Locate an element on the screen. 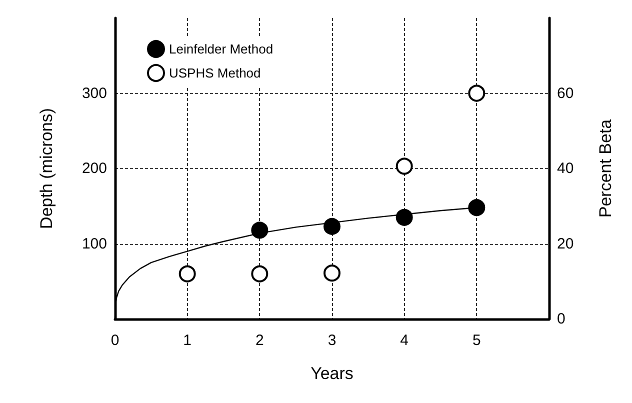 This screenshot has width=632, height=403. x-tick-label: 1 is located at coordinates (187, 340).